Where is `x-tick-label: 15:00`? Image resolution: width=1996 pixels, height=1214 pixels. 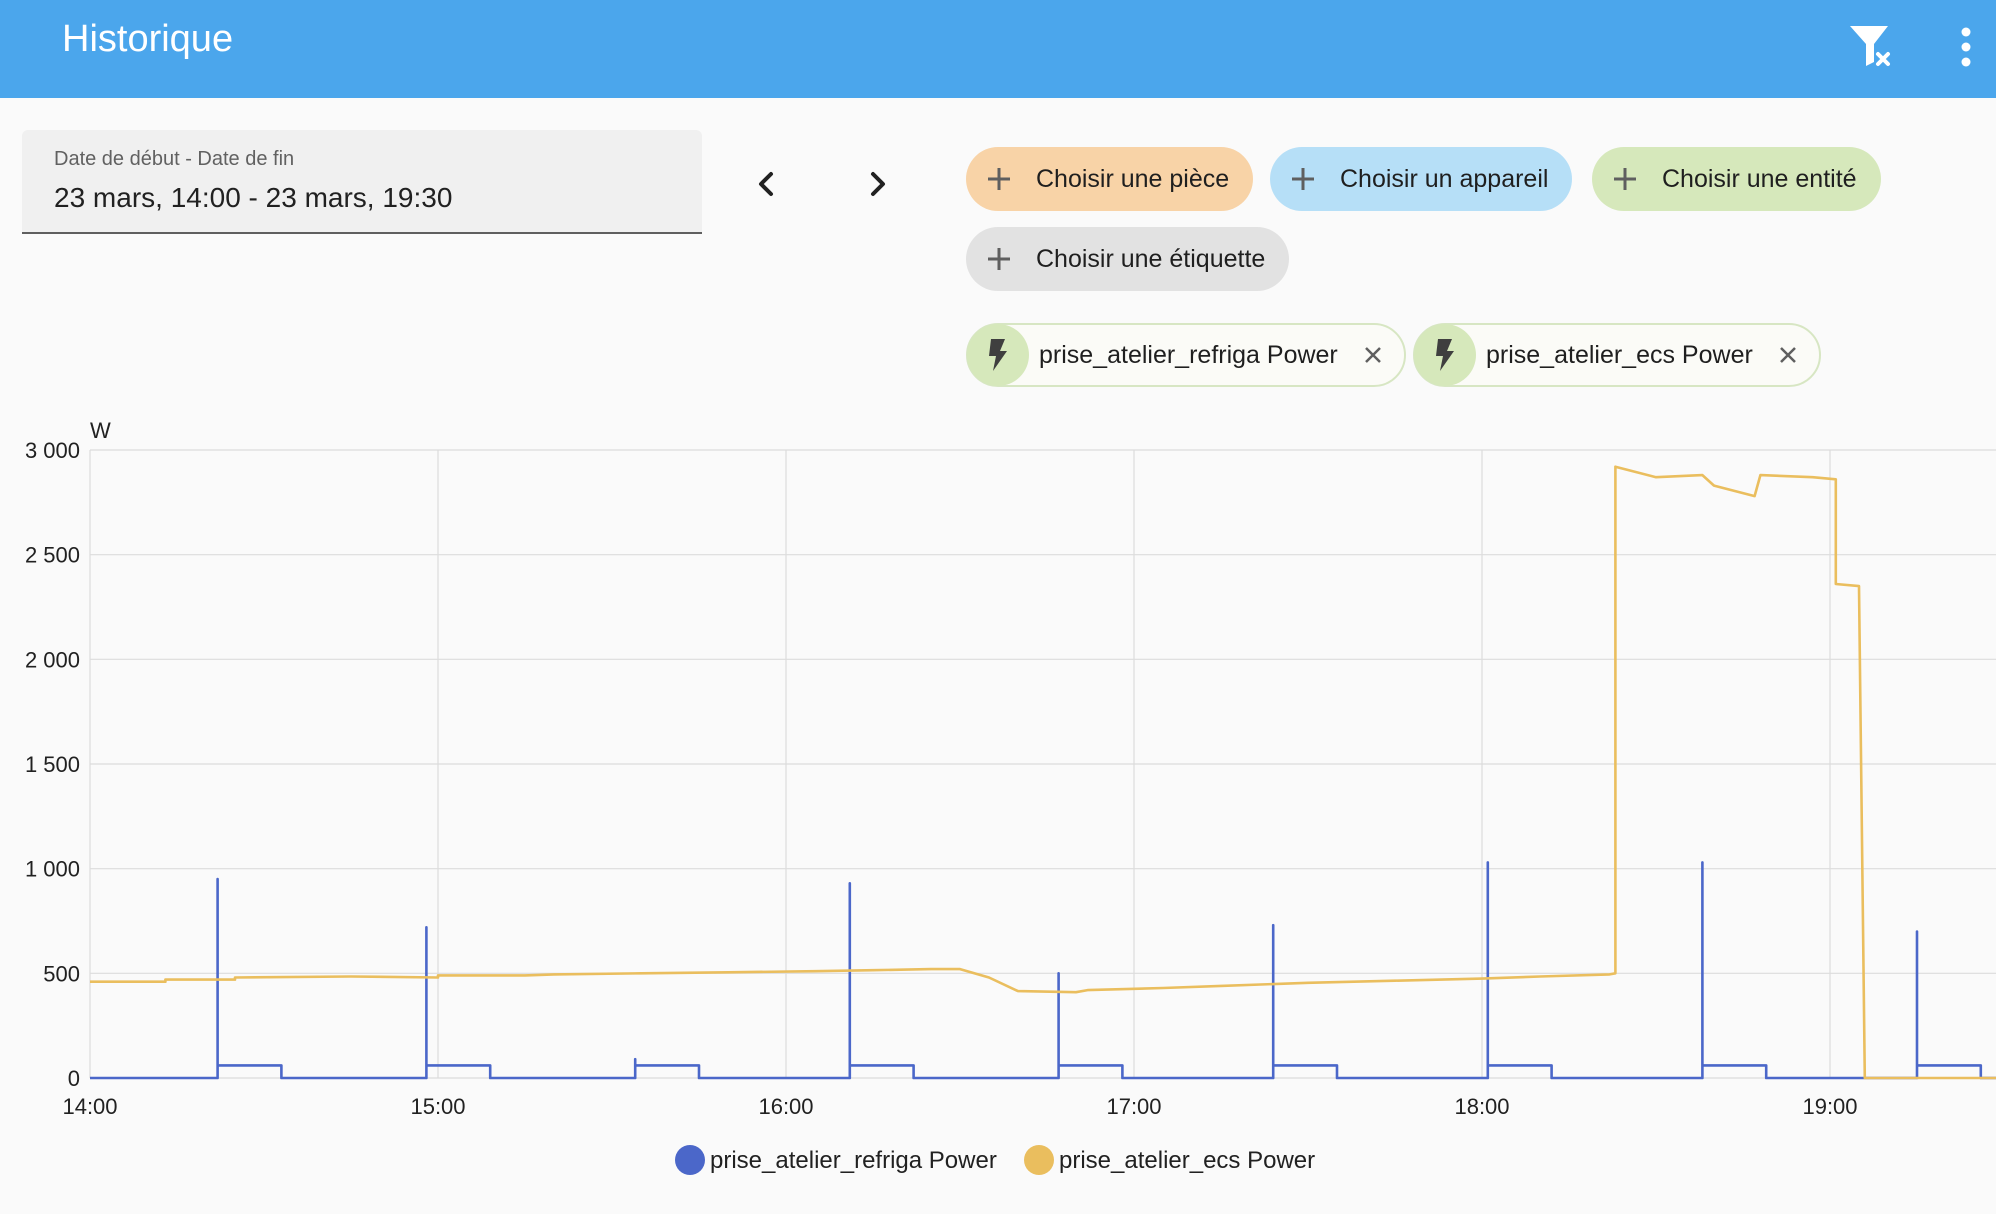
x-tick-label: 15:00 is located at coordinates (437, 1106).